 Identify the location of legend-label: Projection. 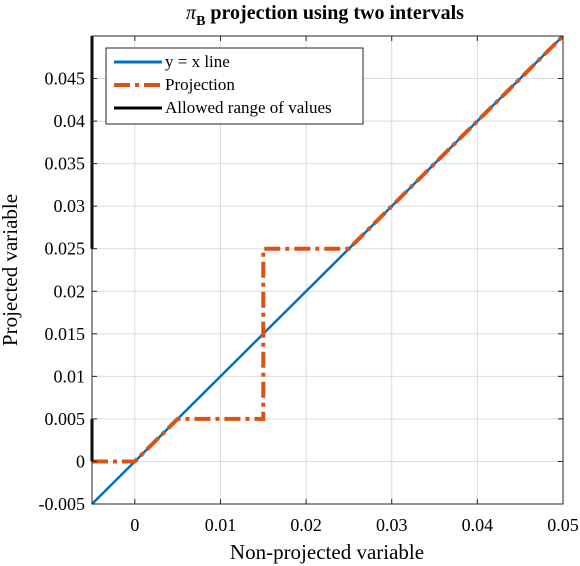
(200, 84).